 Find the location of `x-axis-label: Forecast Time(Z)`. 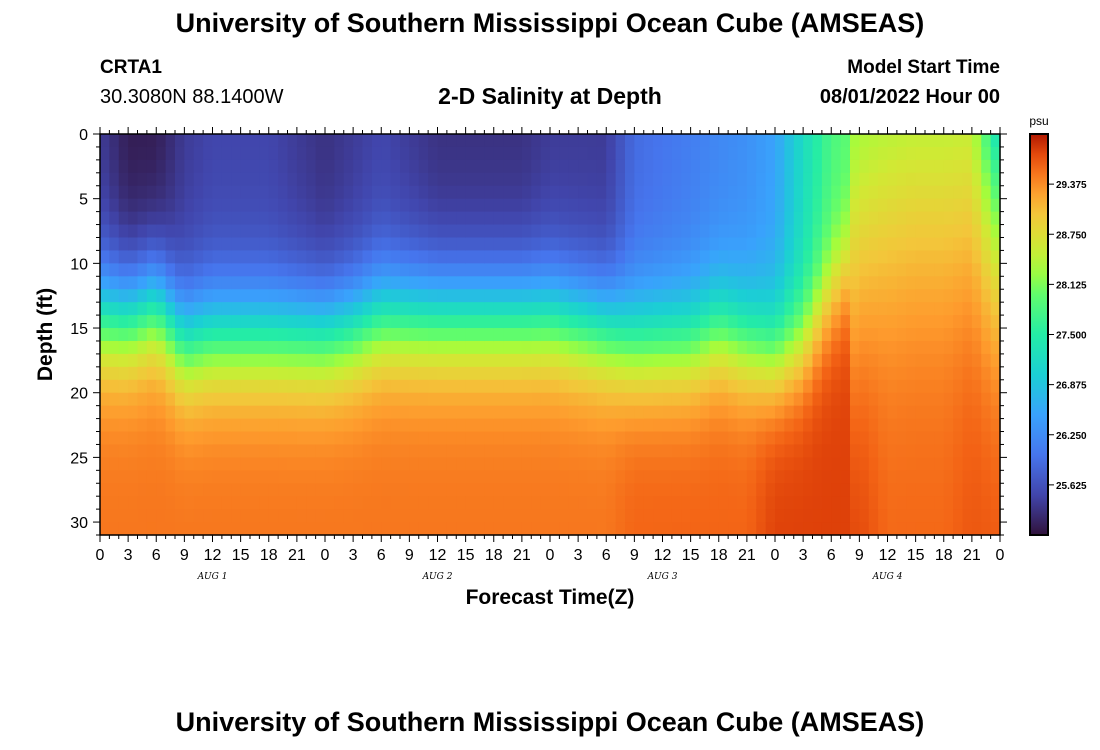

x-axis-label: Forecast Time(Z) is located at coordinates (550, 597).